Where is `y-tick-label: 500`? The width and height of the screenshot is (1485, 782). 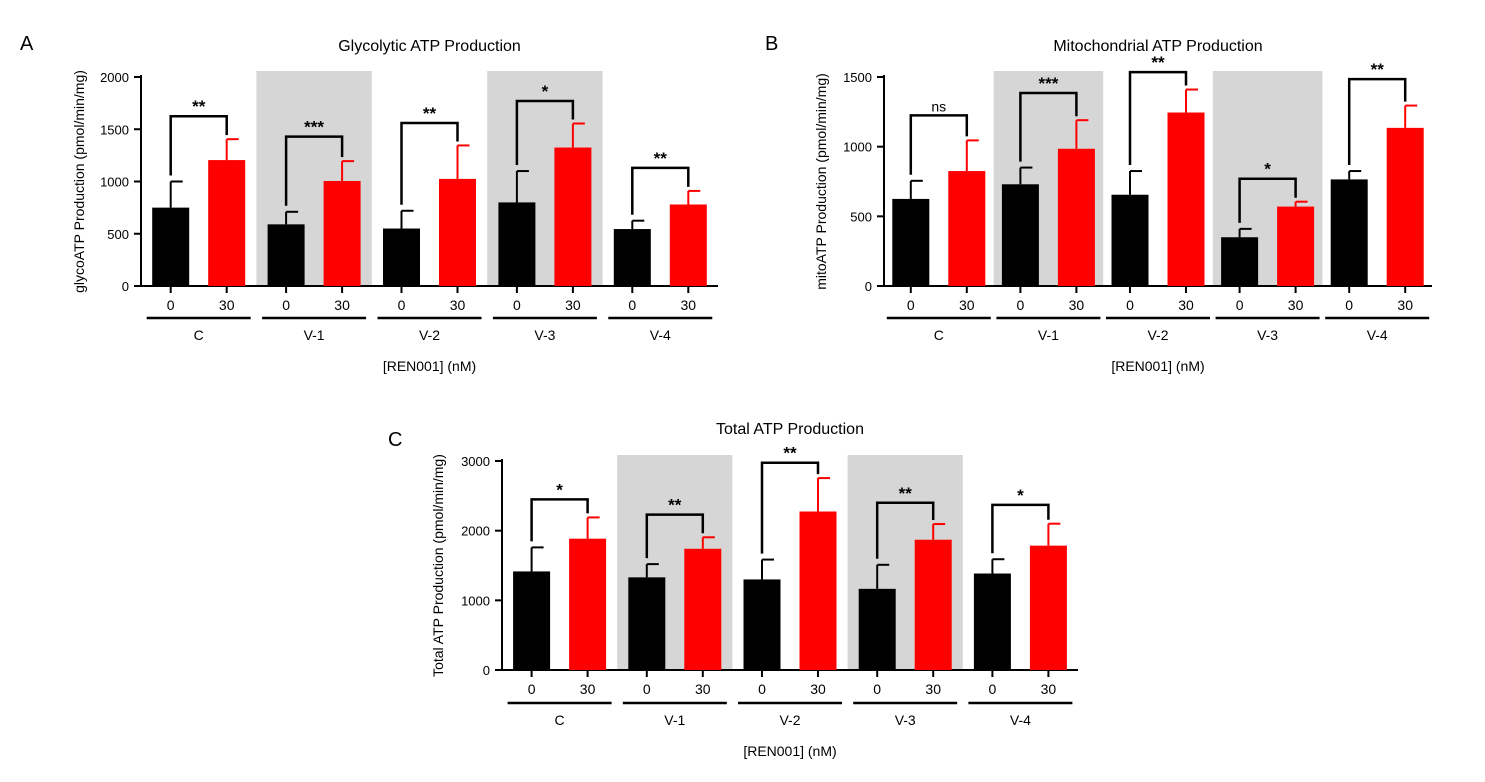
y-tick-label: 500 is located at coordinates (118, 234).